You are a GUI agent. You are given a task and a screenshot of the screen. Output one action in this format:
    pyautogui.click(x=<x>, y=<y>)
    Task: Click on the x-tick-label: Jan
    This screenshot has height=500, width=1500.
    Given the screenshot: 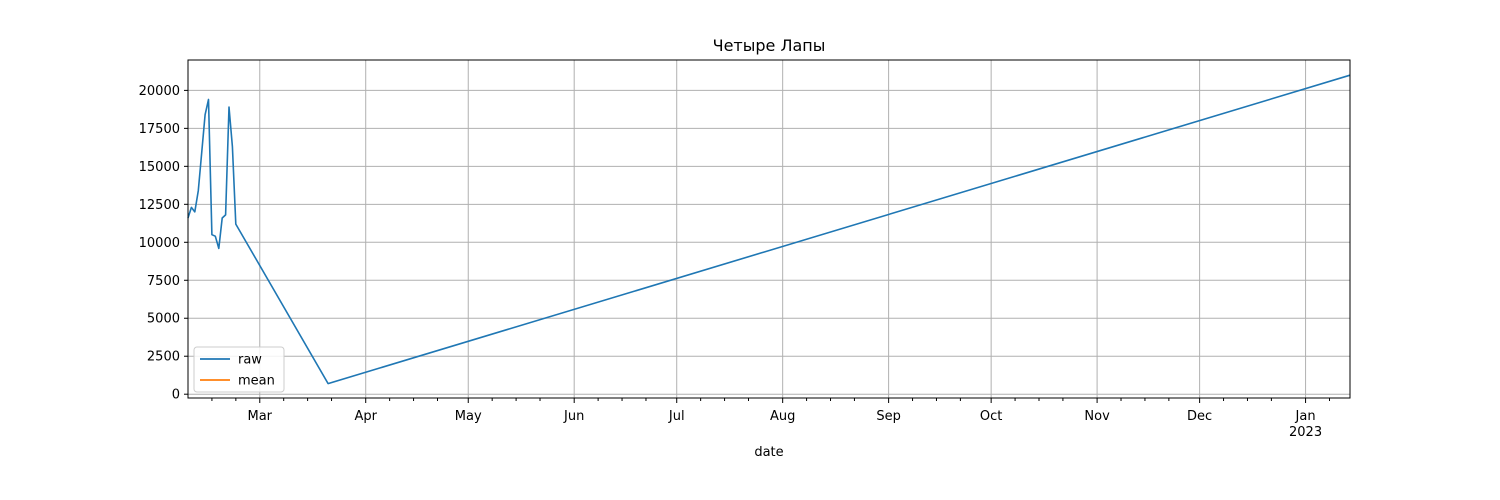 What is the action you would take?
    pyautogui.click(x=1305, y=416)
    